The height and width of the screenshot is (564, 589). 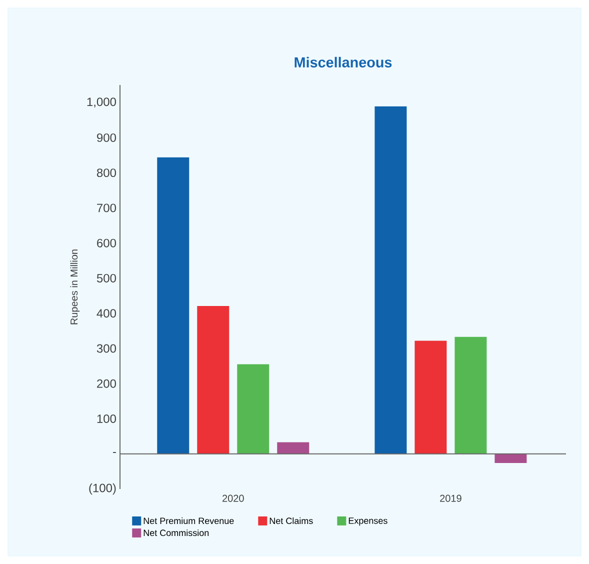 I want to click on y-tick-label: (100), so click(x=102, y=489).